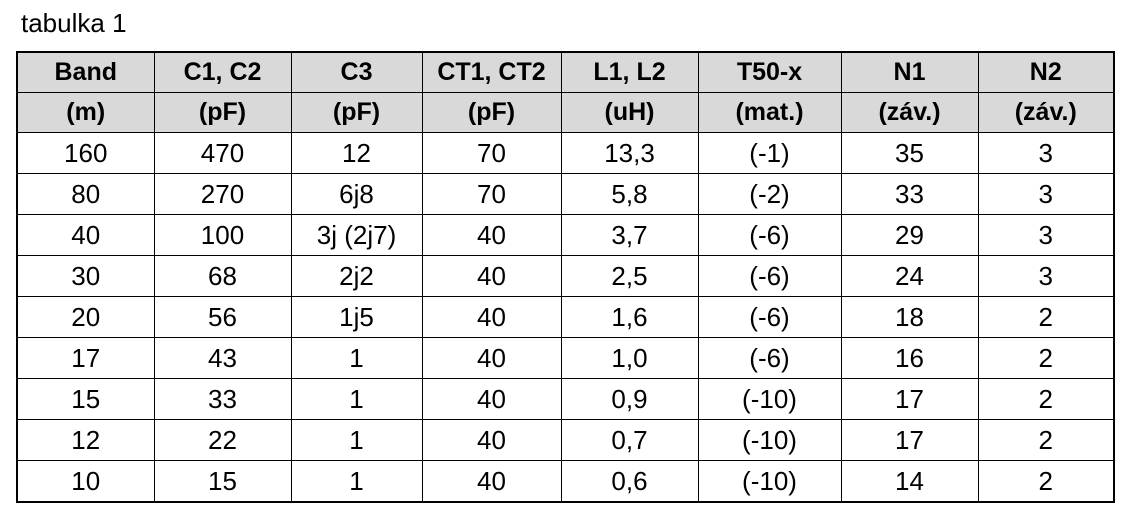 Image resolution: width=1135 pixels, height=524 pixels. What do you see at coordinates (909, 317) in the screenshot?
I see `table-cell: 18` at bounding box center [909, 317].